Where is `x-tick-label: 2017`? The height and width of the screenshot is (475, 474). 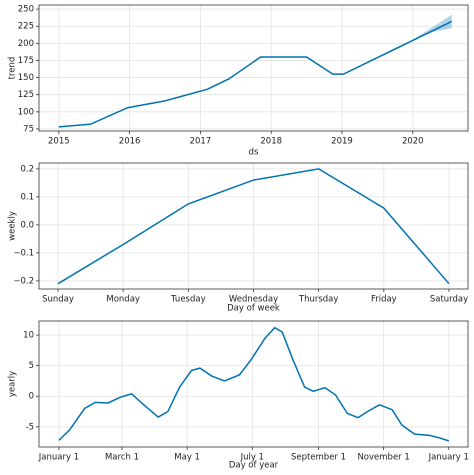 x-tick-label: 2017 is located at coordinates (201, 142).